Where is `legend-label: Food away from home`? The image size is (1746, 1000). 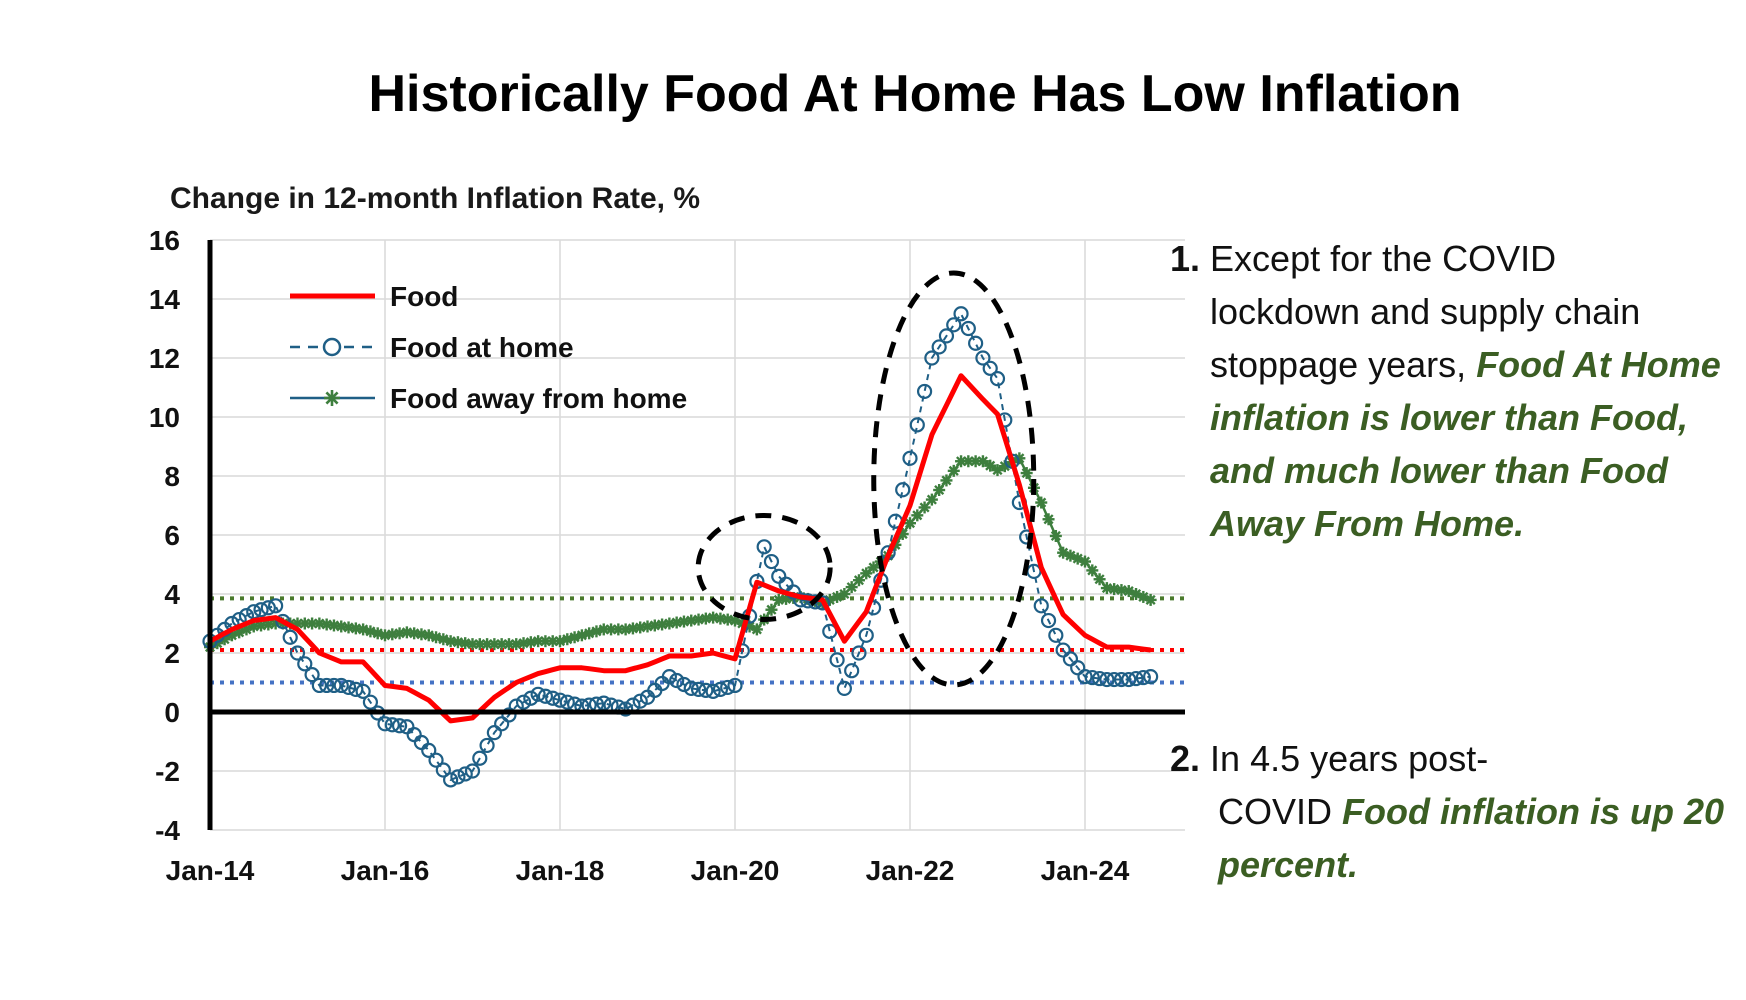 legend-label: Food away from home is located at coordinates (538, 398).